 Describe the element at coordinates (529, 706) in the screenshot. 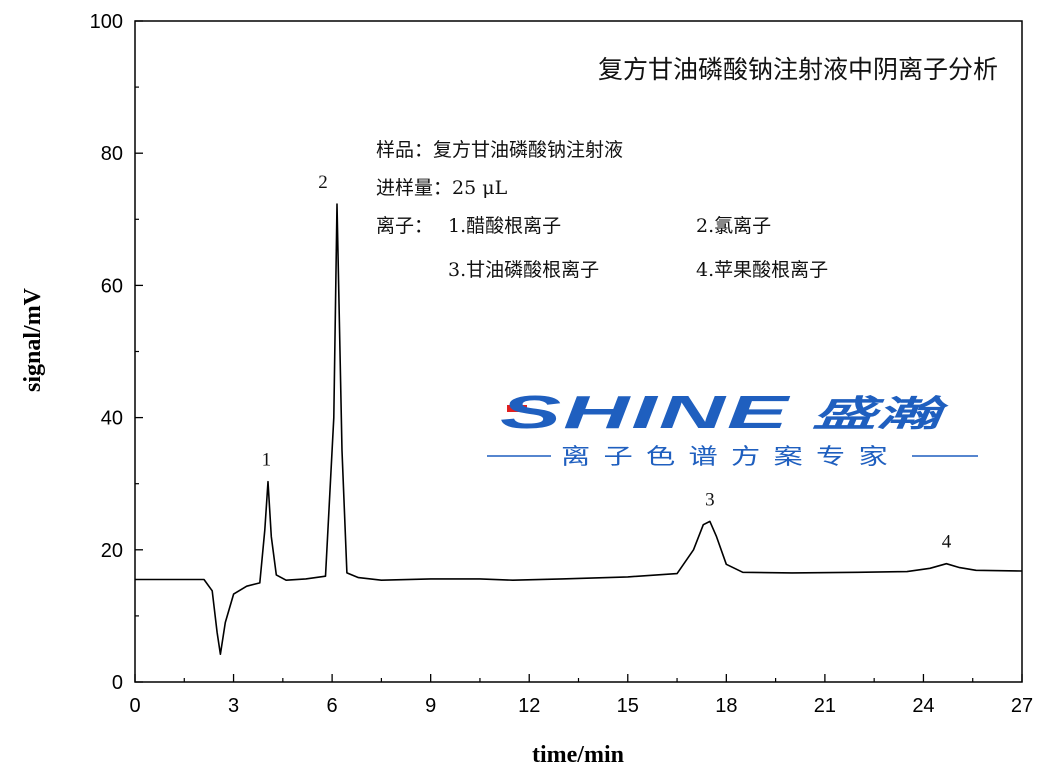

I see `x-tick-label: 12` at that location.